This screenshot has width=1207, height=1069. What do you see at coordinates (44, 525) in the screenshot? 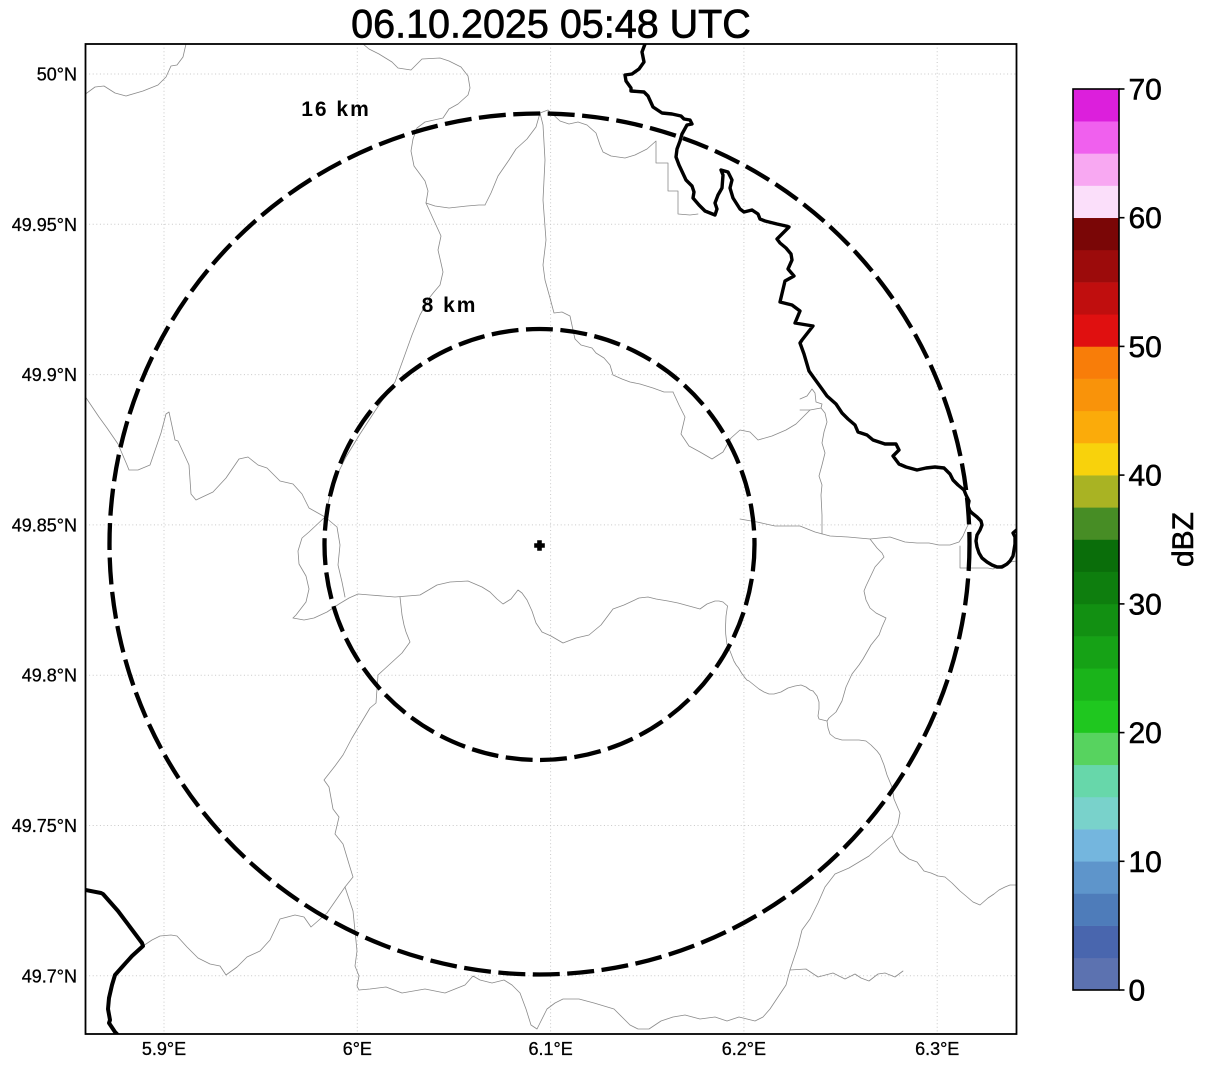
I see `svg-text: 49.85°N` at bounding box center [44, 525].